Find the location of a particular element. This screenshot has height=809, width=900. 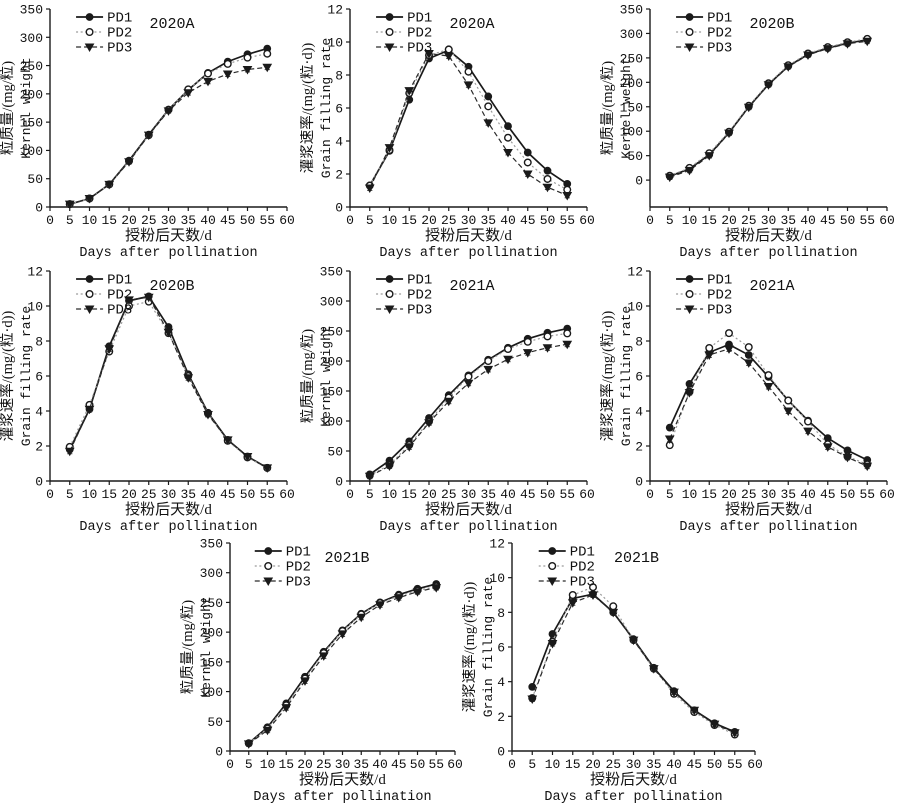

y-axis-label-en: Grain filling rate is located at coordinates (326, 108).